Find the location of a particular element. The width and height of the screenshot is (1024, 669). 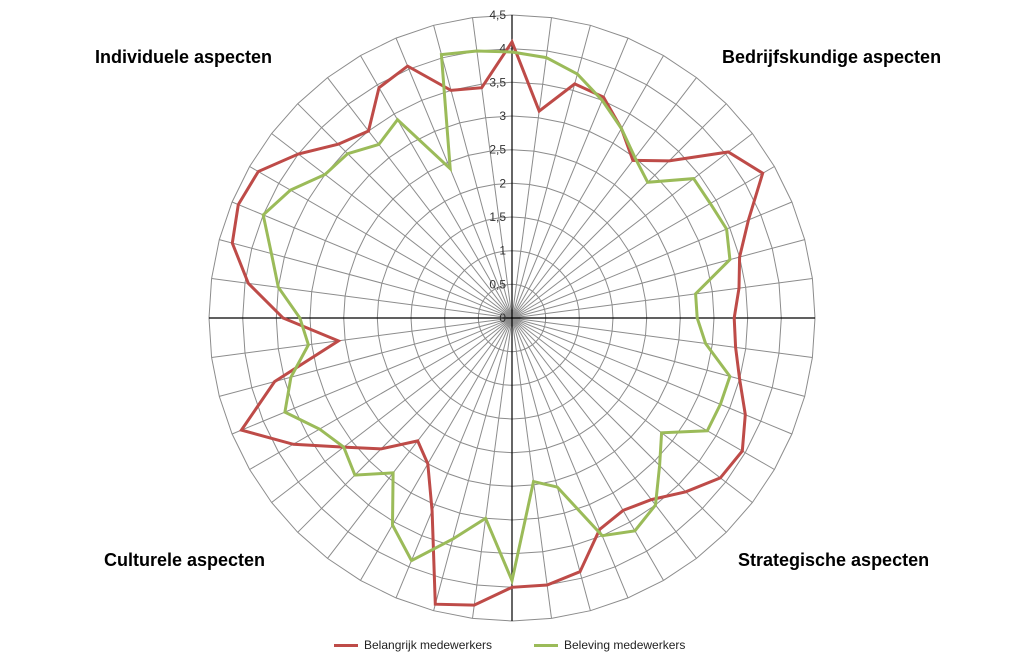

legend-item-belangrijk: Belangrijk medewerkers is located at coordinates (413, 645).